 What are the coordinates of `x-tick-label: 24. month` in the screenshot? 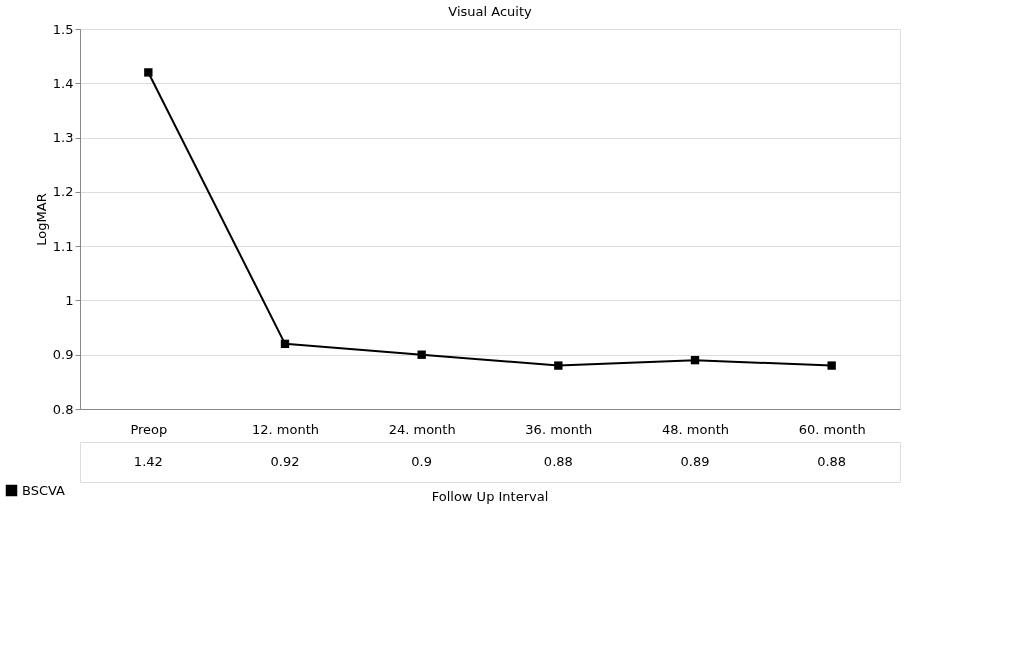 It's located at (422, 429).